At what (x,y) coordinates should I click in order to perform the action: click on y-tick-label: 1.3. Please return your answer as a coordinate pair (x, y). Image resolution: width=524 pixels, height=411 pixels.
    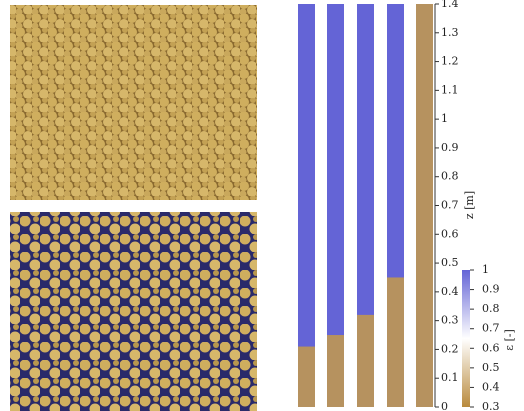
    Looking at the image, I should click on (450, 32).